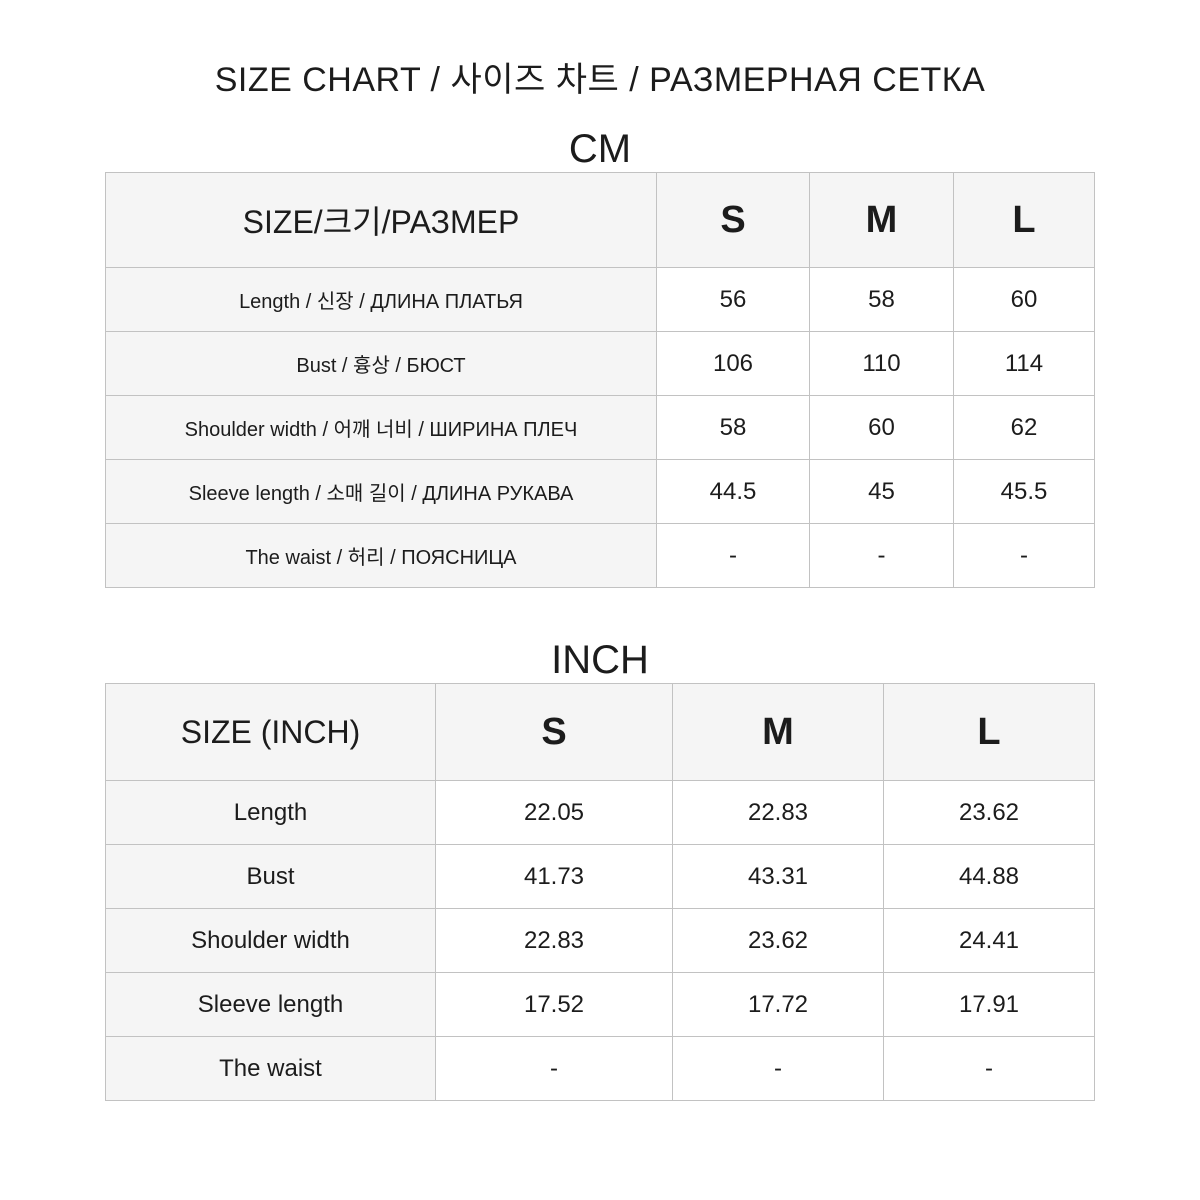 This screenshot has height=1200, width=1200. I want to click on cm-table-header-row: SIZE/크기/РАЗМЕР S M L, so click(600, 220).